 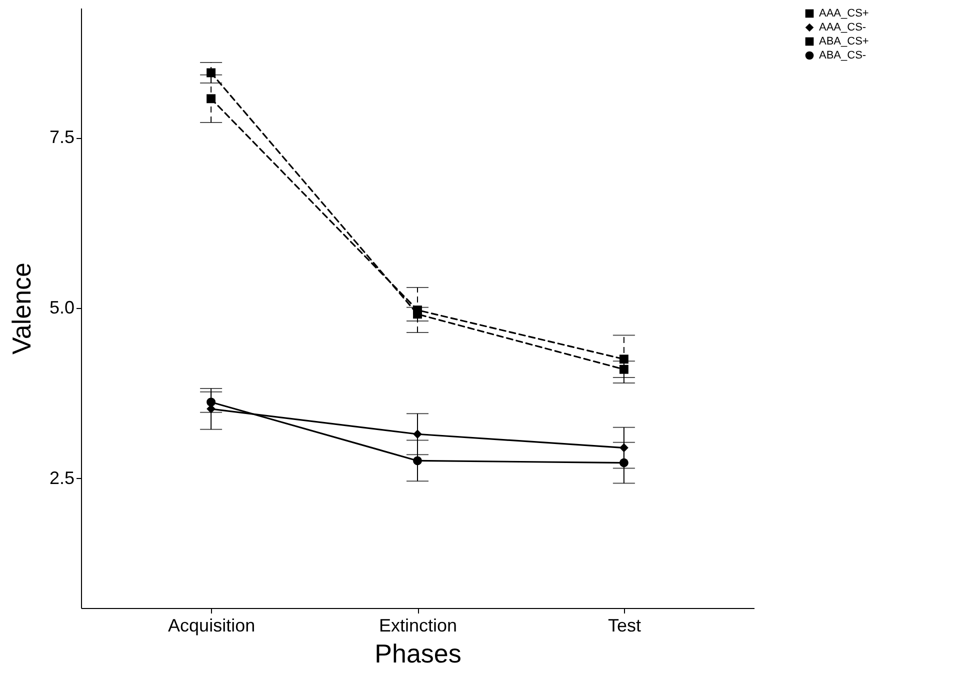 What do you see at coordinates (61, 478) in the screenshot?
I see `y-tick-label: 2.5` at bounding box center [61, 478].